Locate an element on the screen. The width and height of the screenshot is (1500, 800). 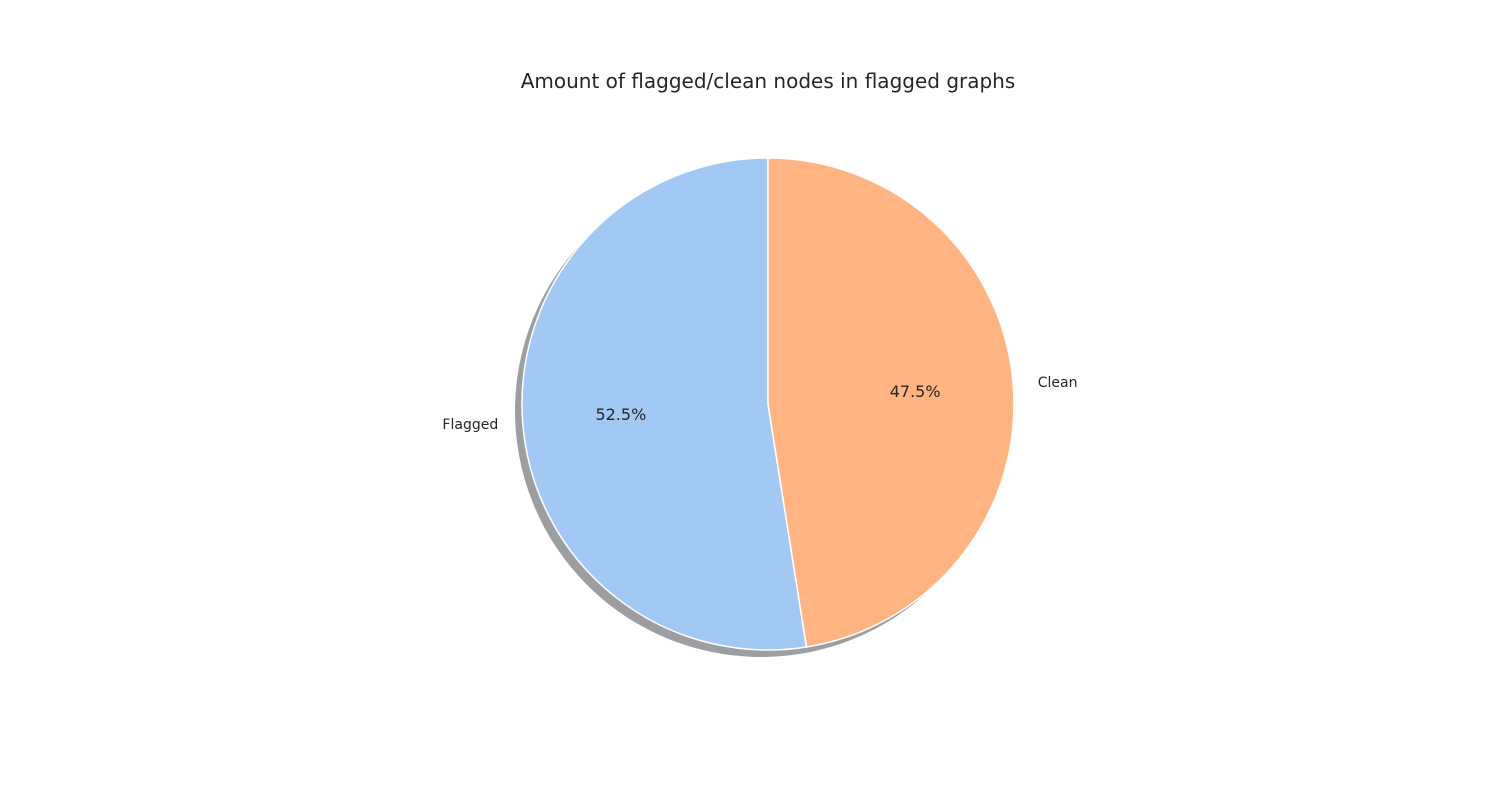
slice-label-flagged: Flagged is located at coordinates (470, 425).